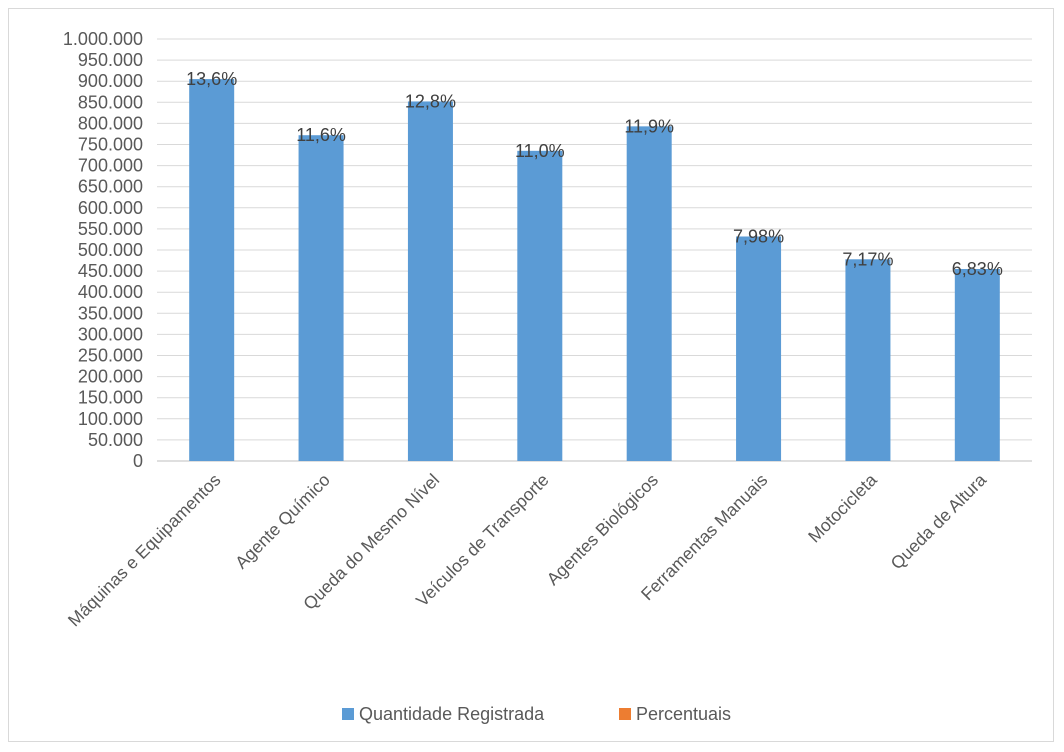  Describe the element at coordinates (110, 187) in the screenshot. I see `y-tick-label: 650.000` at that location.